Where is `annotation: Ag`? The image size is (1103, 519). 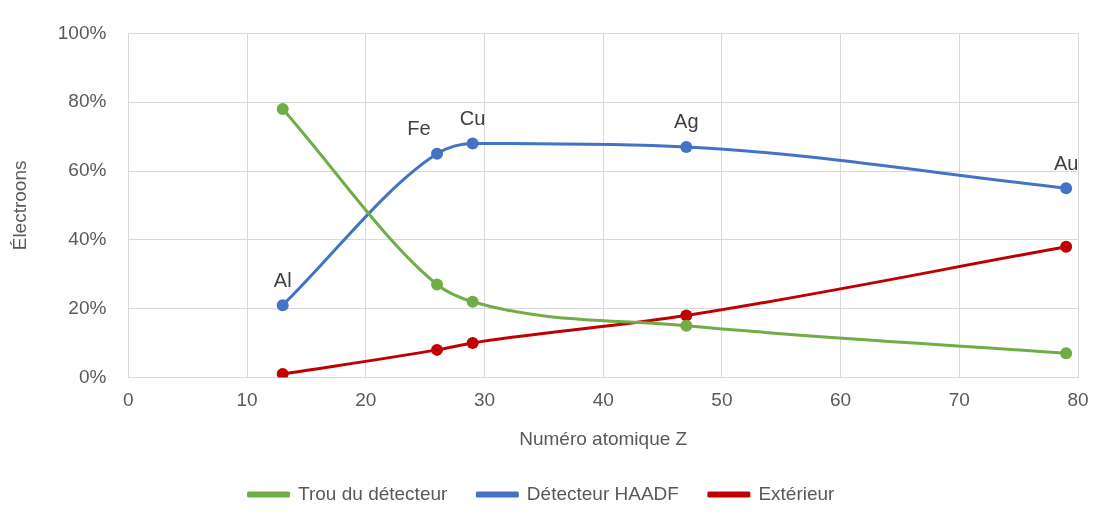 annotation: Ag is located at coordinates (686, 121).